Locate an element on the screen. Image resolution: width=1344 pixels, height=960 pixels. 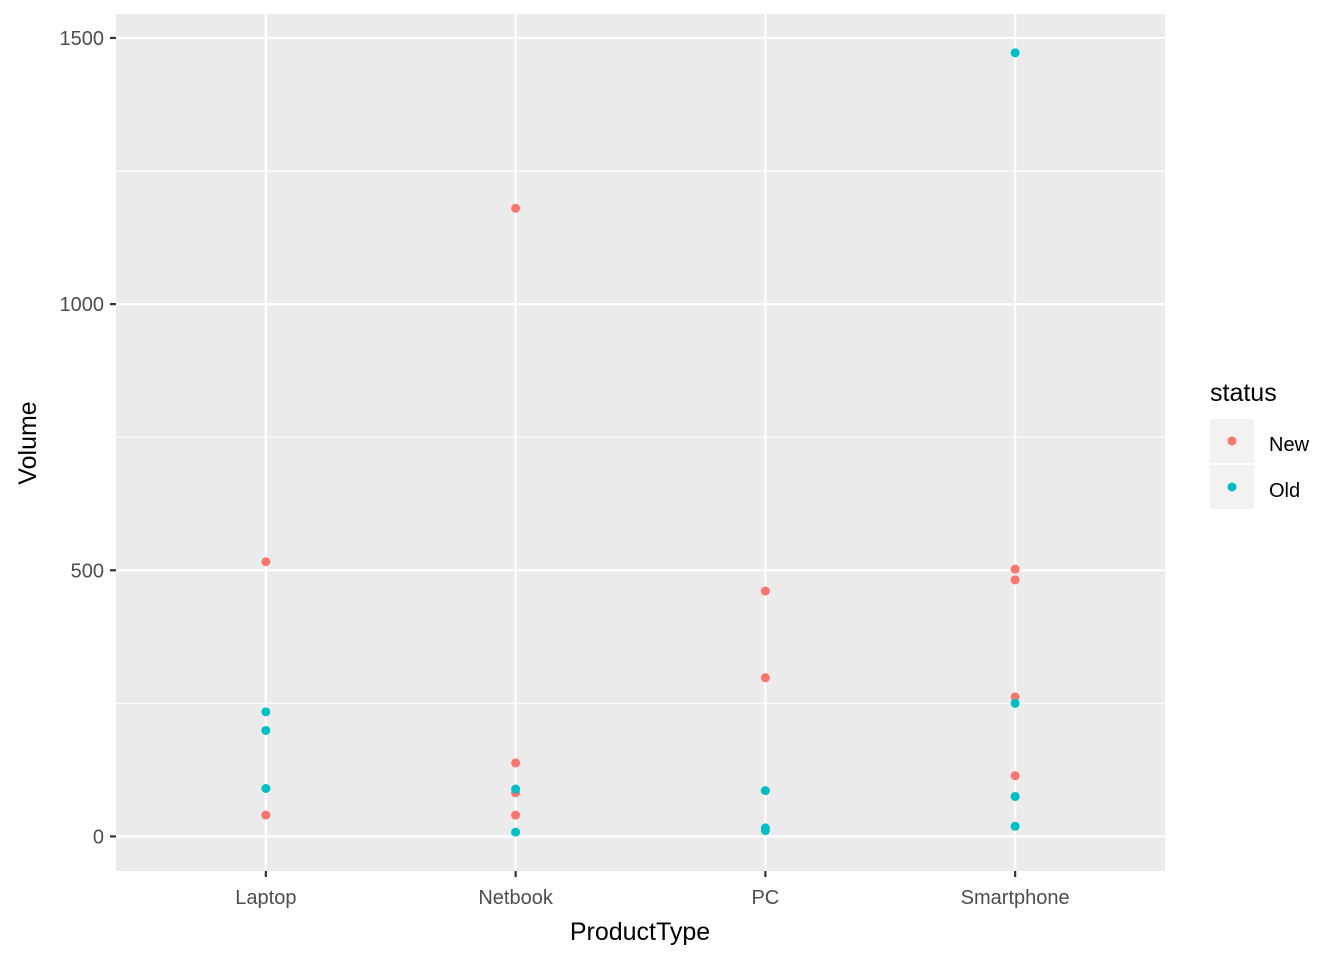
x-tick-label: PC is located at coordinates (765, 898).